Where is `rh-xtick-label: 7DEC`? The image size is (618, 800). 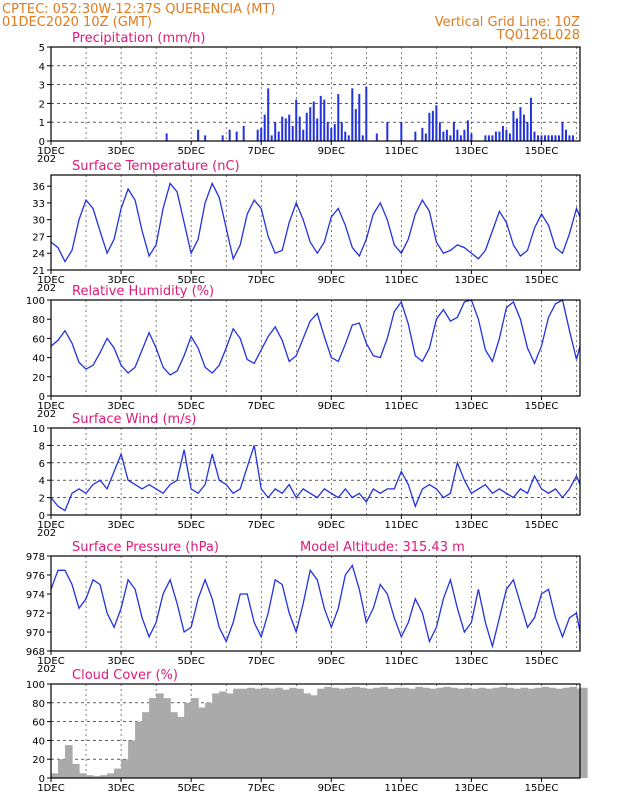
rh-xtick-label: 7DEC is located at coordinates (261, 406).